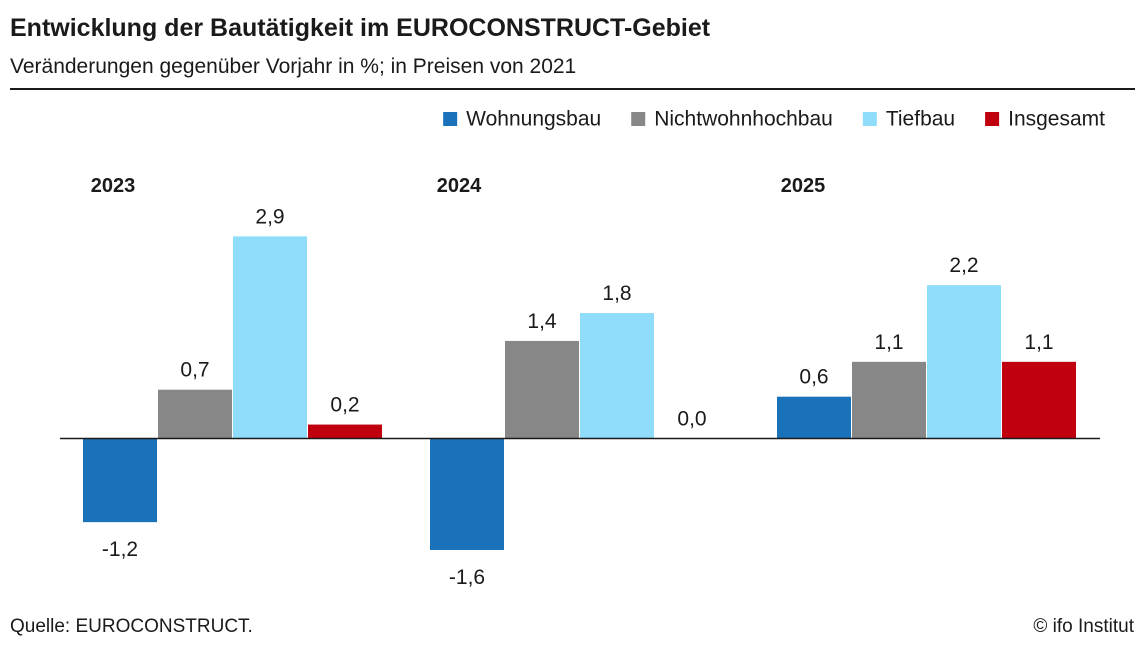 Image resolution: width=1144 pixels, height=653 pixels. Describe the element at coordinates (616, 293) in the screenshot. I see `value-label-2024-tiefbau: 1,8` at that location.